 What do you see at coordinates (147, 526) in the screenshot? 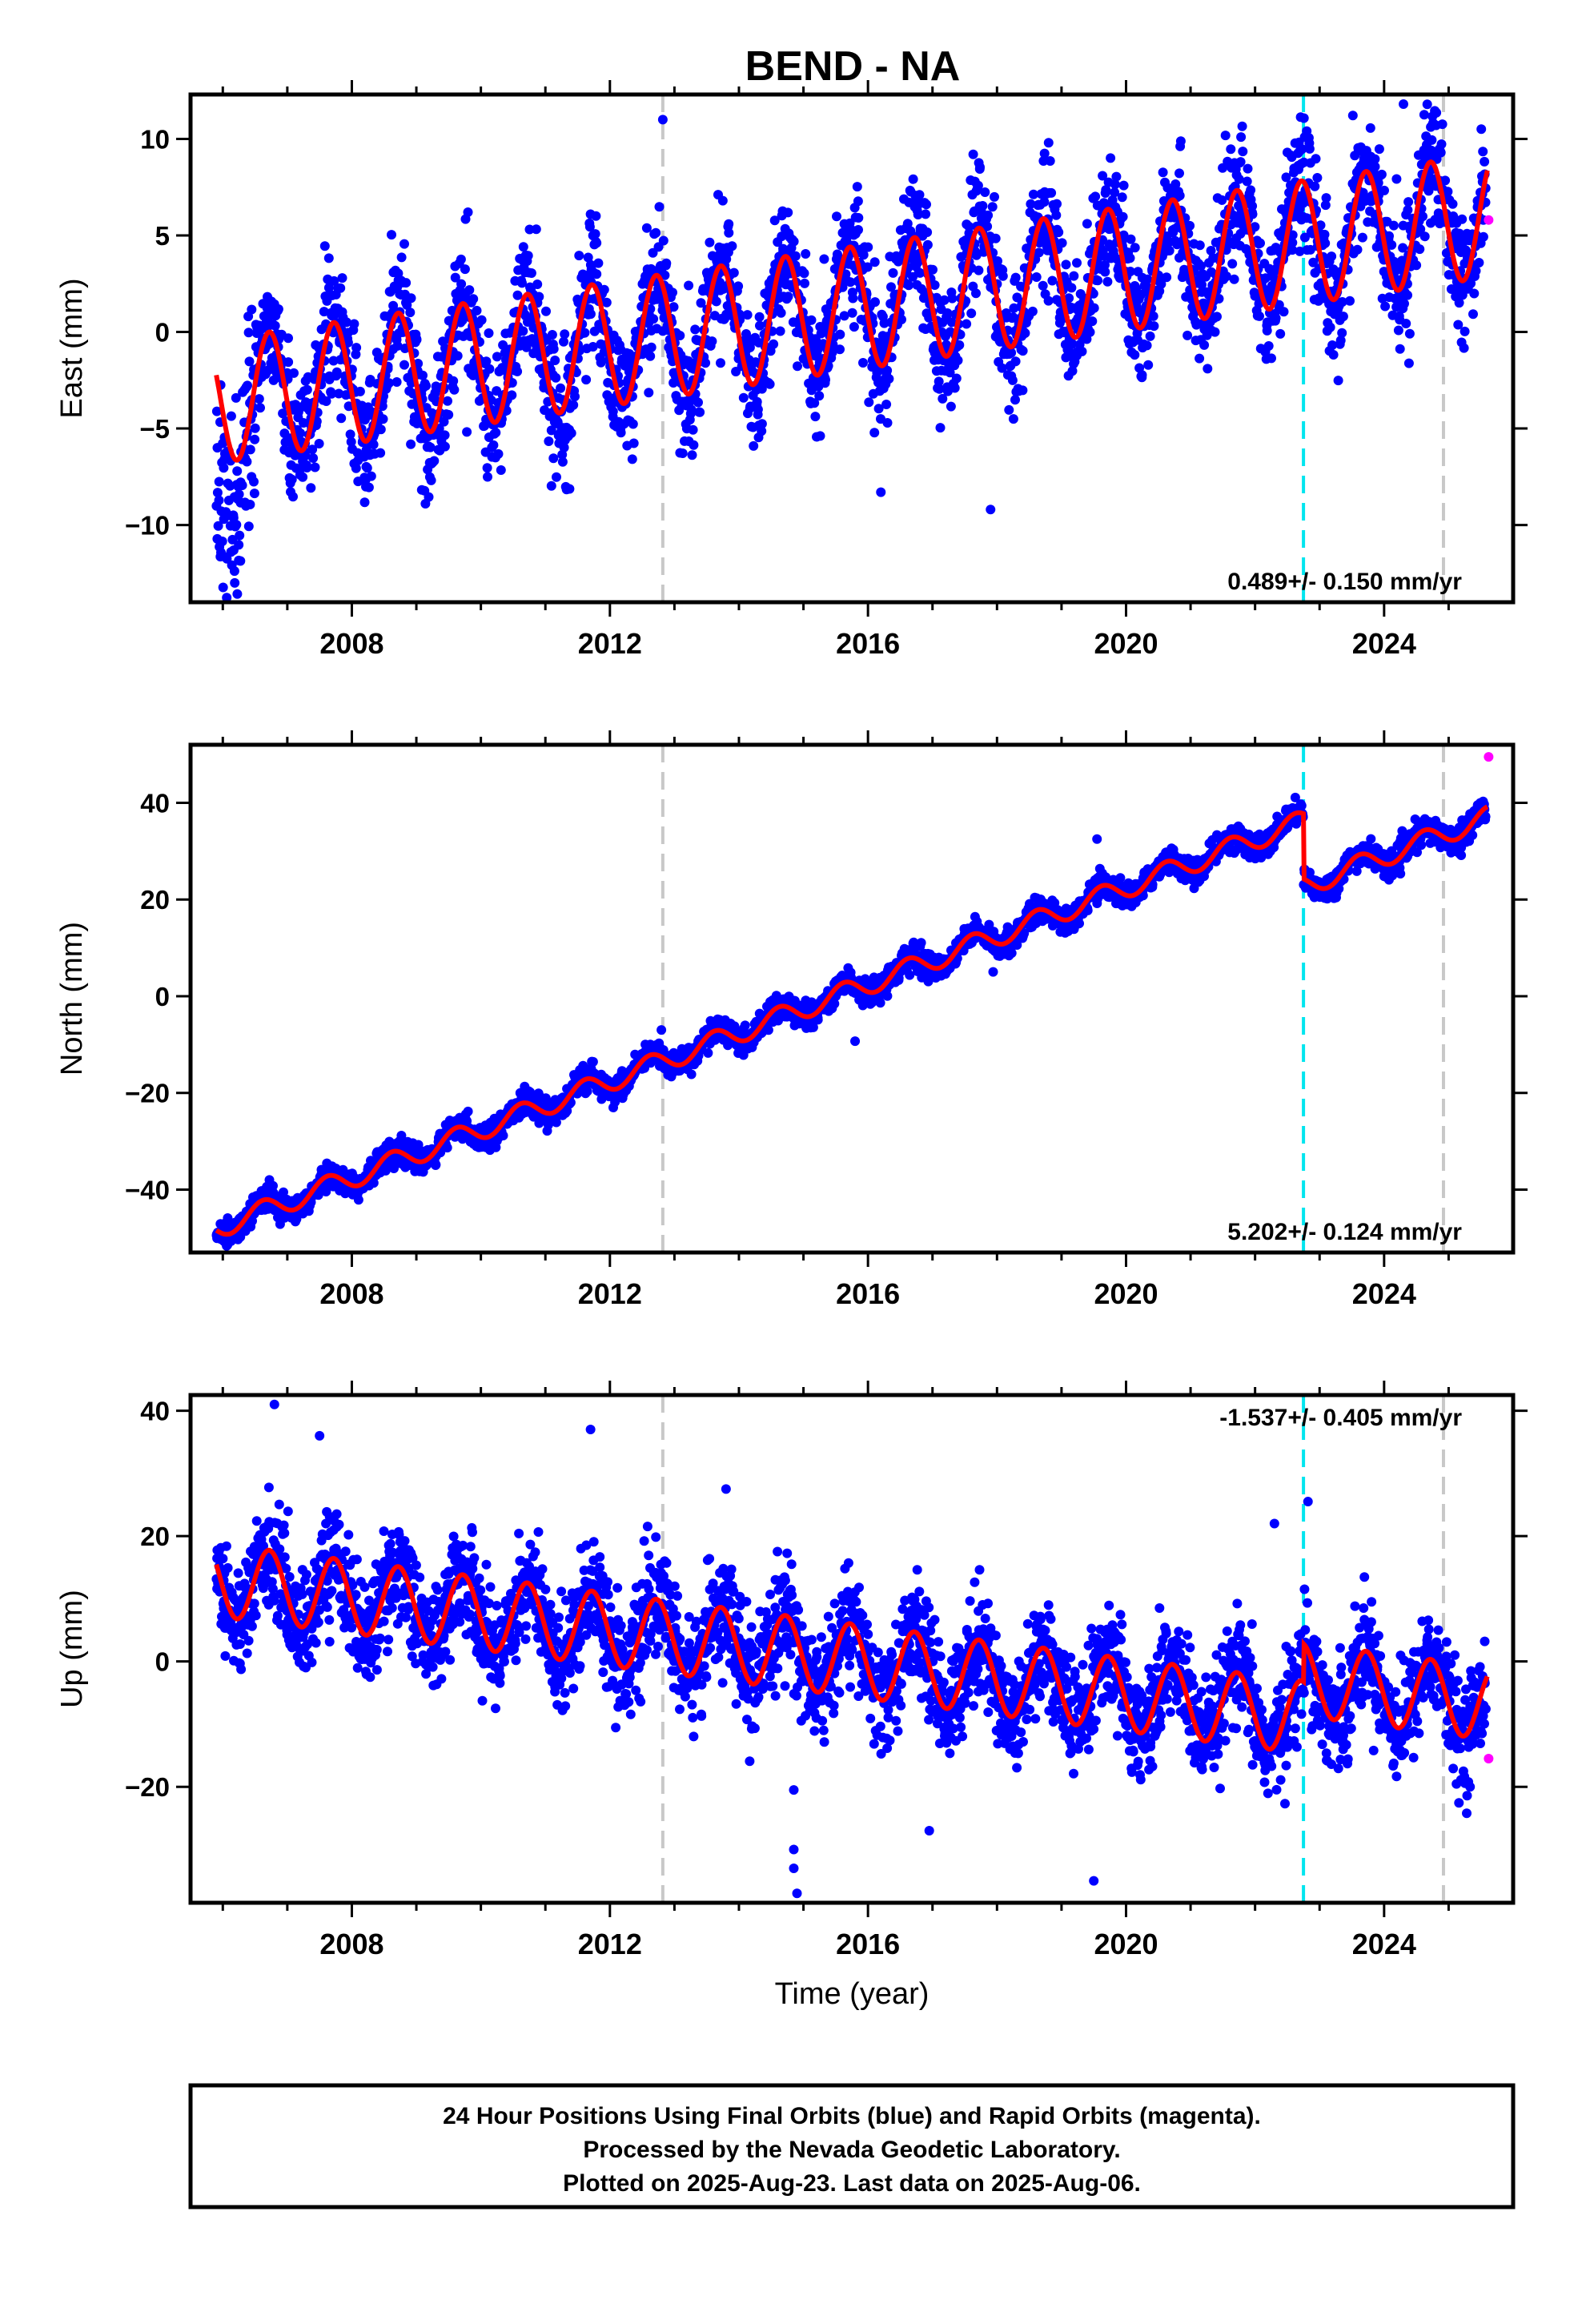
I see `y-tick-label: −10` at bounding box center [147, 526].